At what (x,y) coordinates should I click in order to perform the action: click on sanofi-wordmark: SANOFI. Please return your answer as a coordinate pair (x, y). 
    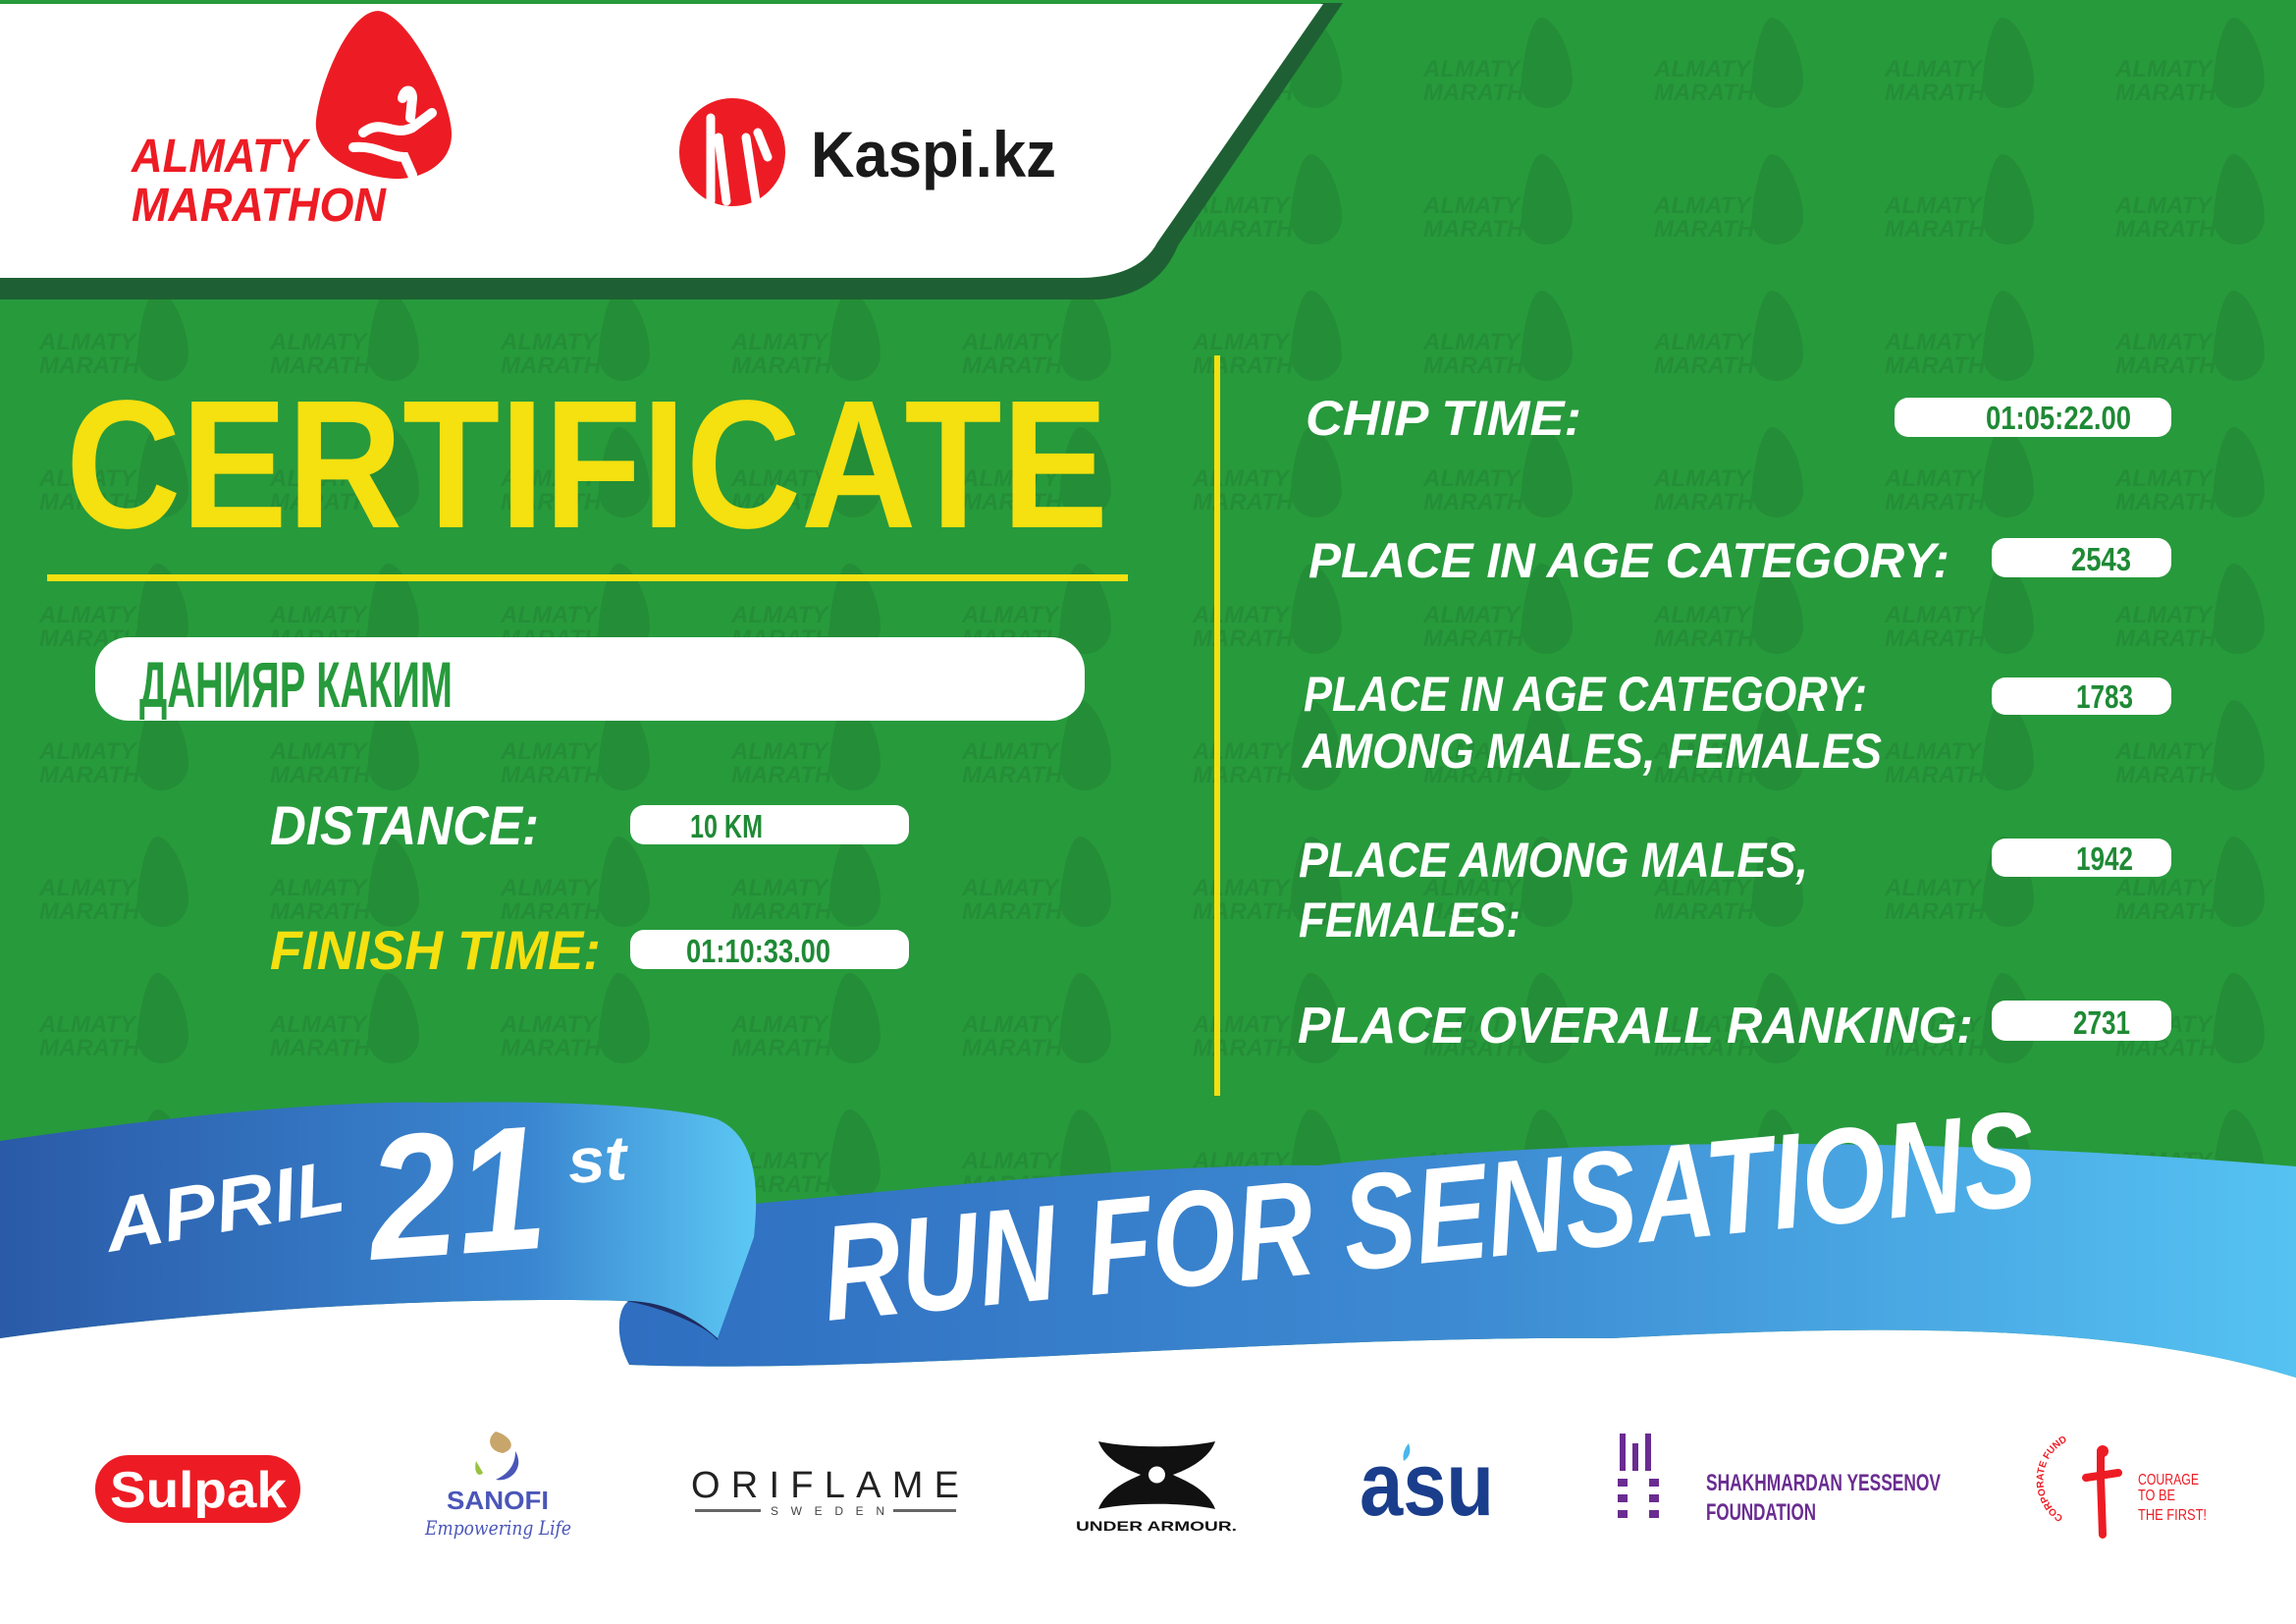
    Looking at the image, I should click on (498, 1500).